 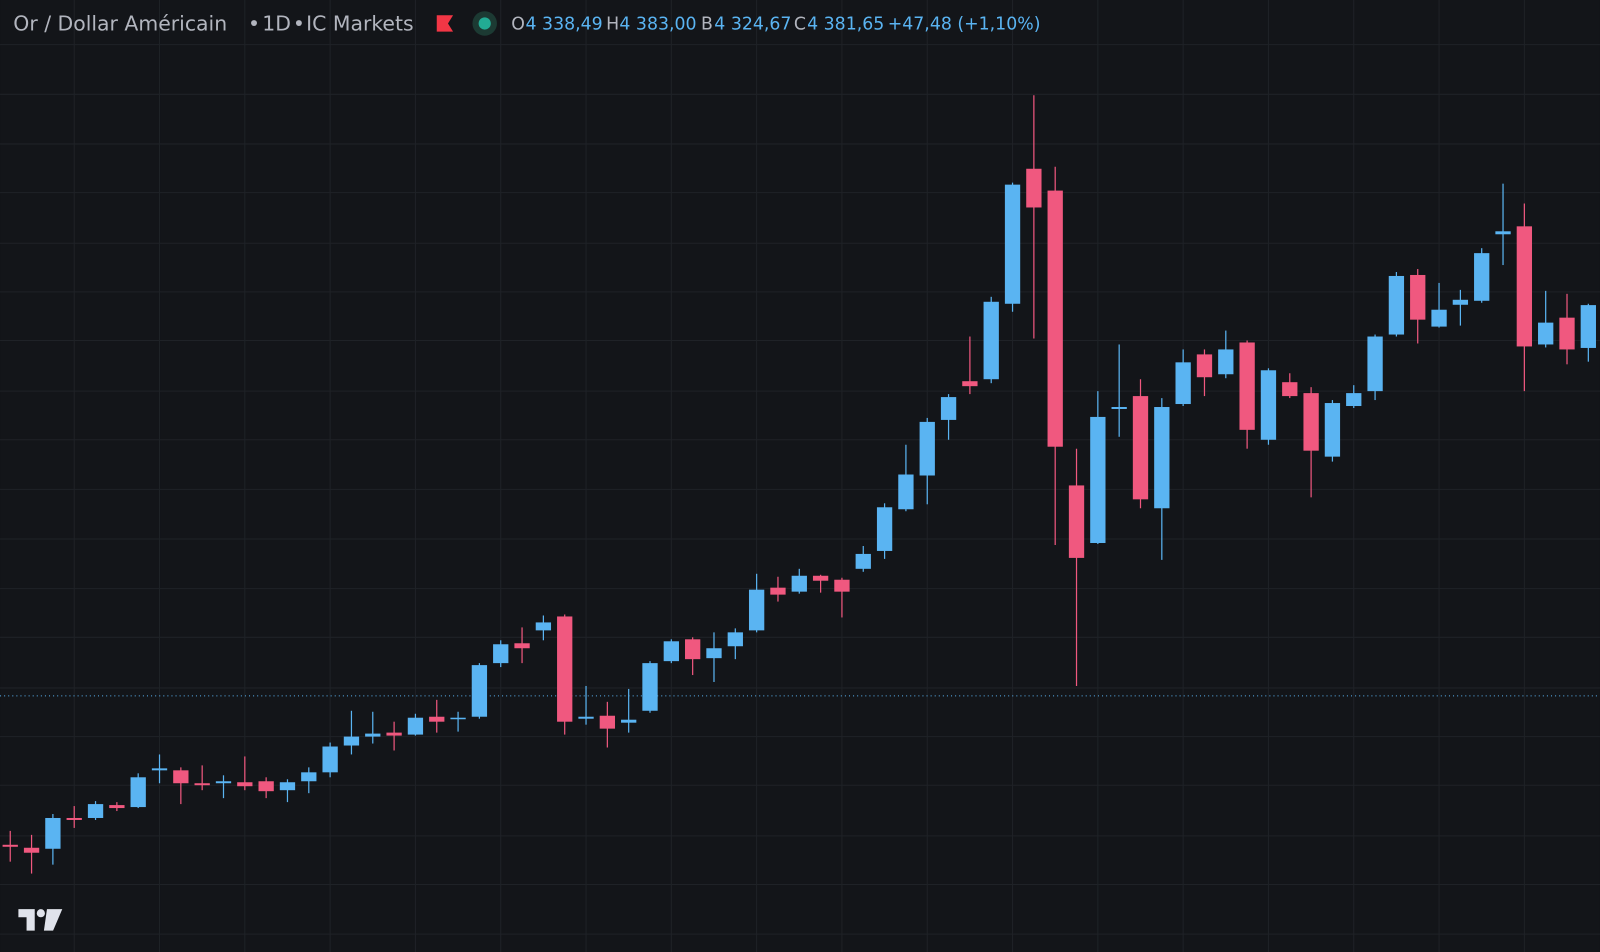 I want to click on ohlc-value: 4 381,65, so click(x=845, y=24).